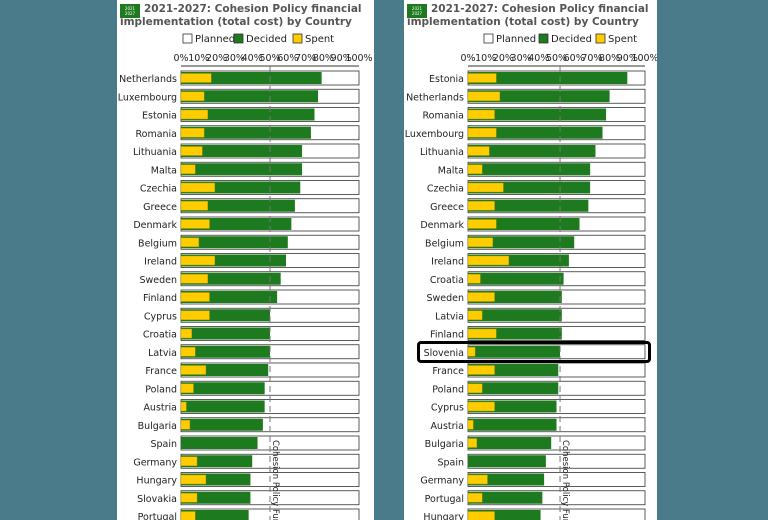 This screenshot has height=520, width=768. I want to click on category-label: Cyprus, so click(160, 316).